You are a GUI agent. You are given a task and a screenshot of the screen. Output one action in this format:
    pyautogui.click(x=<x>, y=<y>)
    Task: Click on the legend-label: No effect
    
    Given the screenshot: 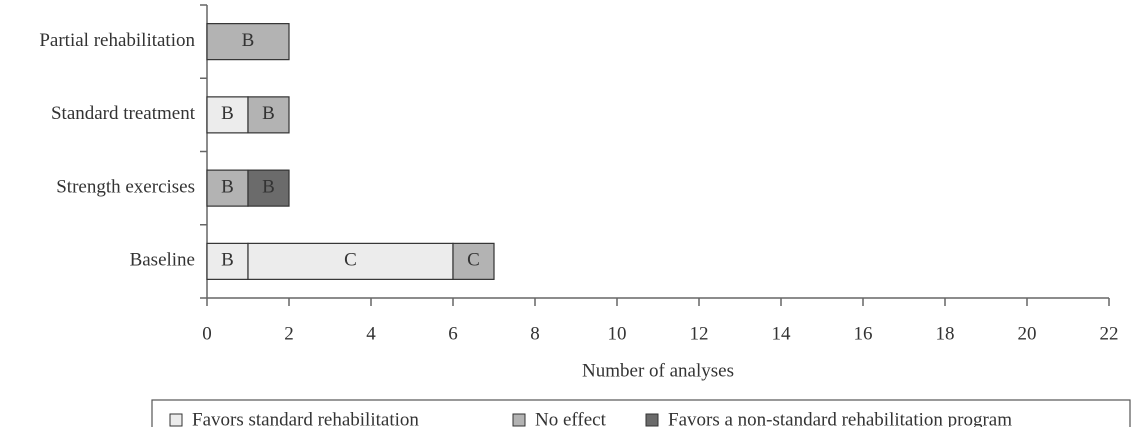 What is the action you would take?
    pyautogui.click(x=571, y=418)
    